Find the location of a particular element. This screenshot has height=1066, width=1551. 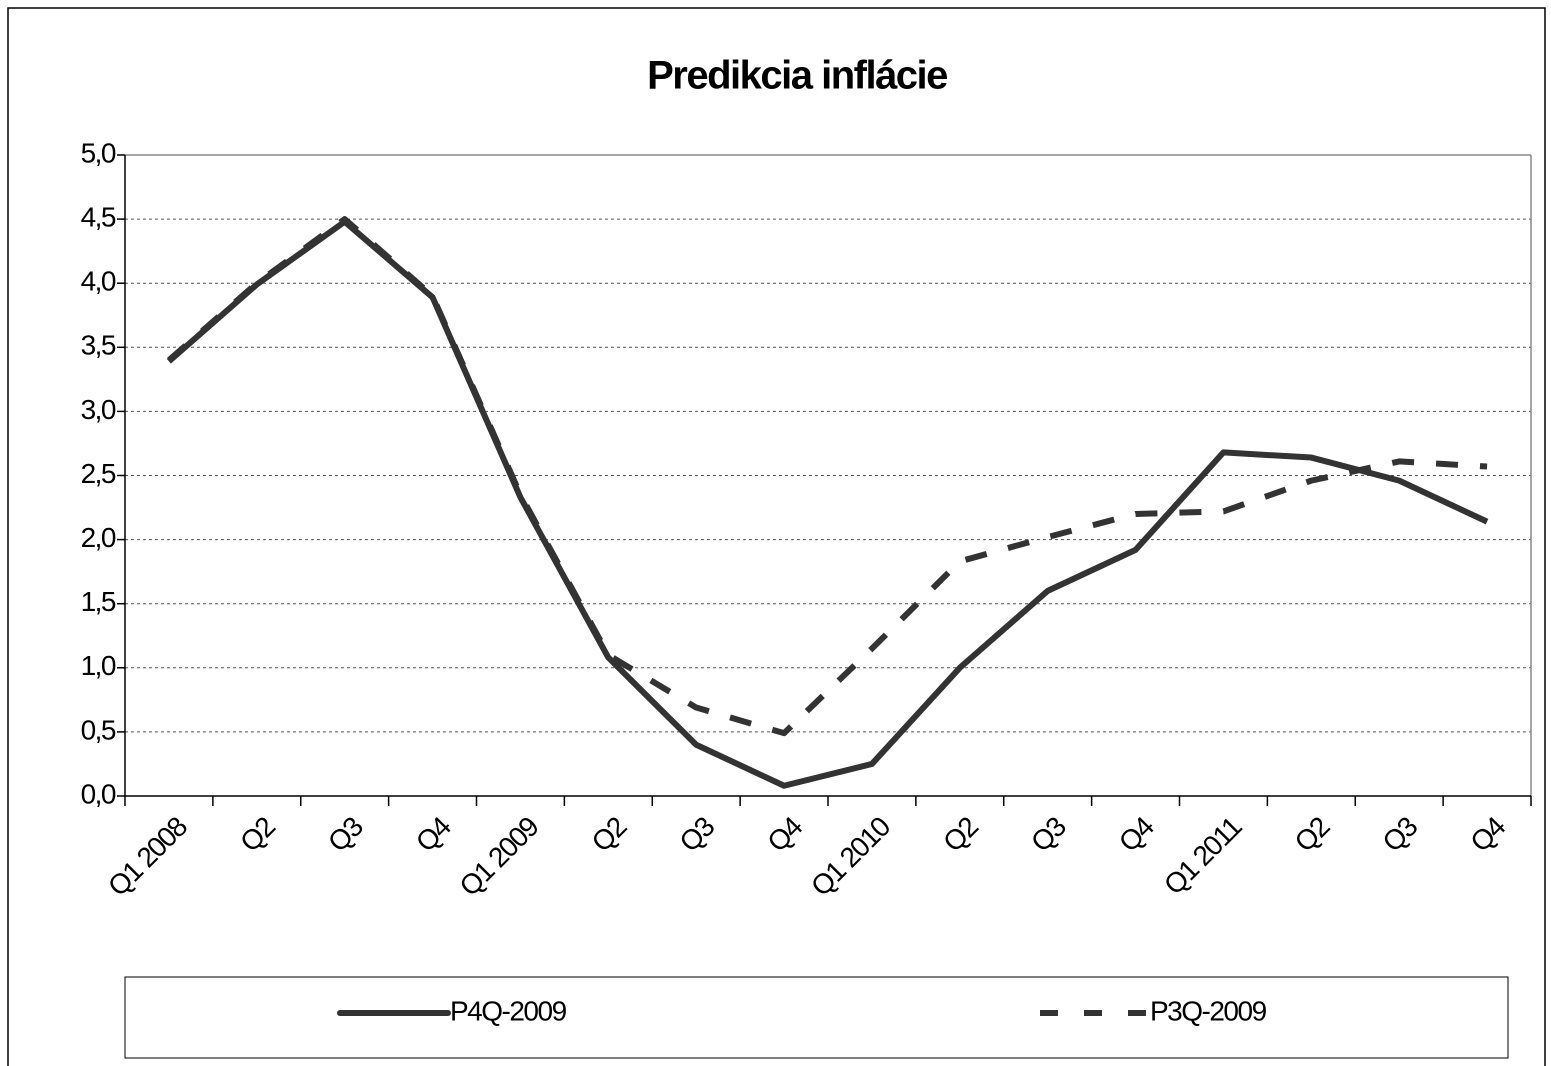

chart-title: Predikcia inflácie is located at coordinates (797, 76).